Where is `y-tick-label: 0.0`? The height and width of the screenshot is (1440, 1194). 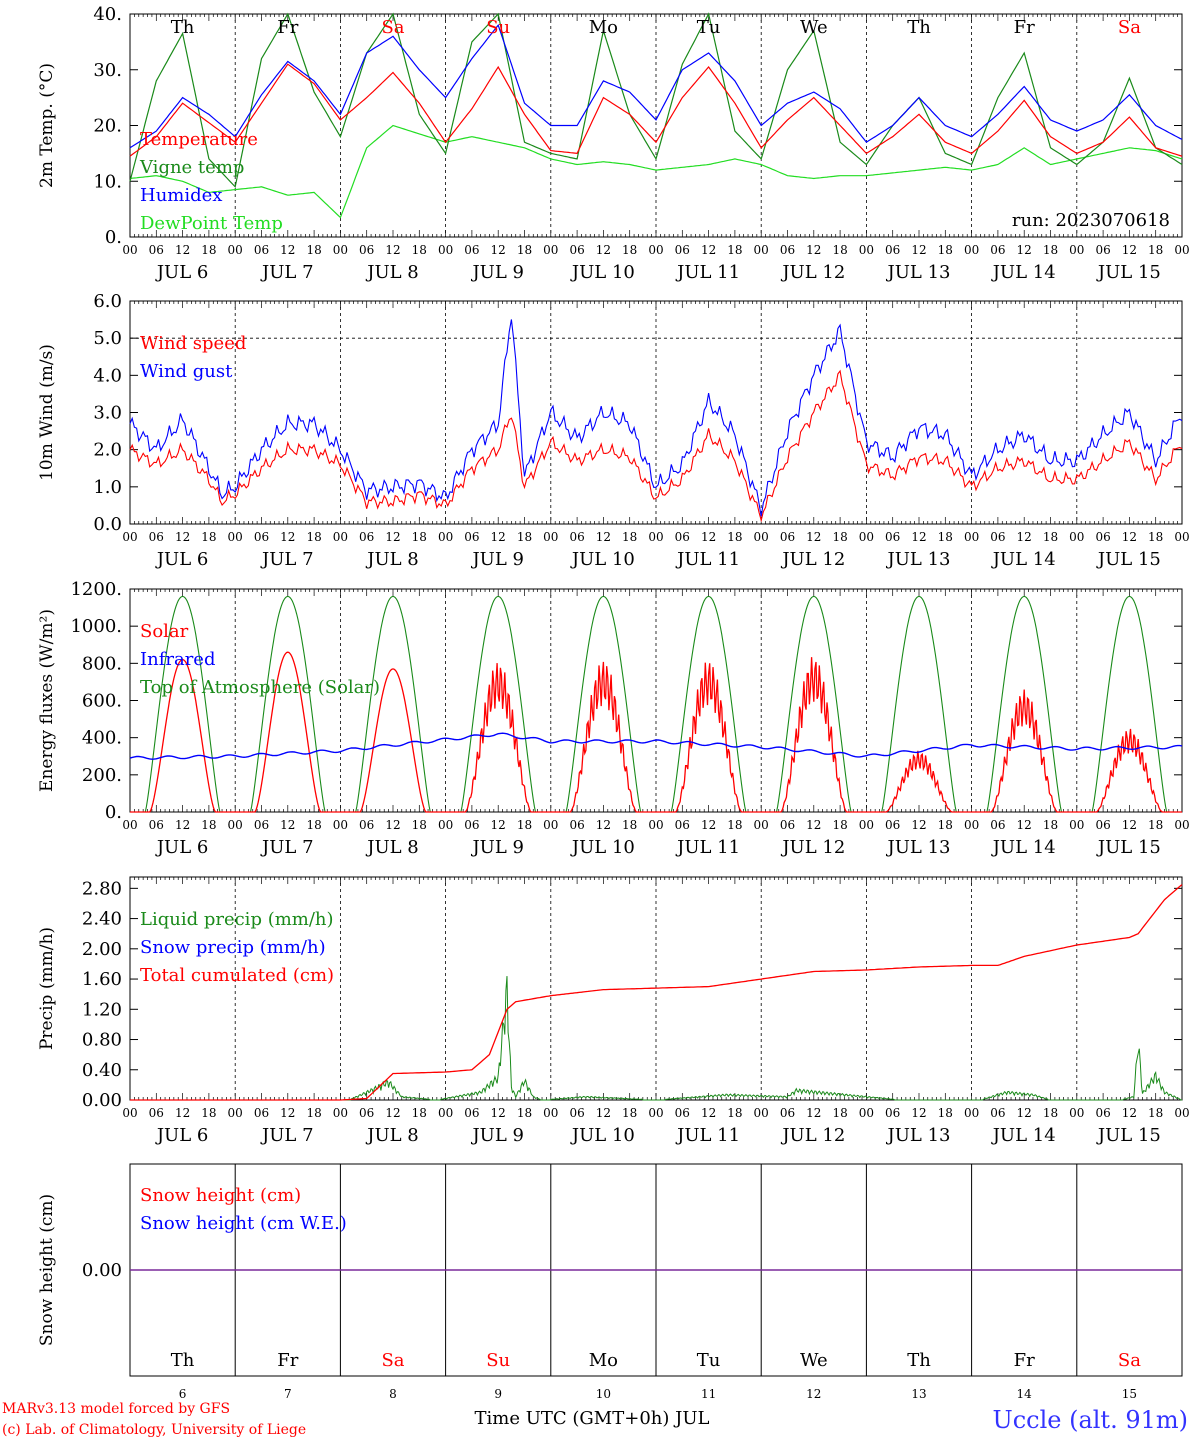
y-tick-label: 0.0 is located at coordinates (107, 524).